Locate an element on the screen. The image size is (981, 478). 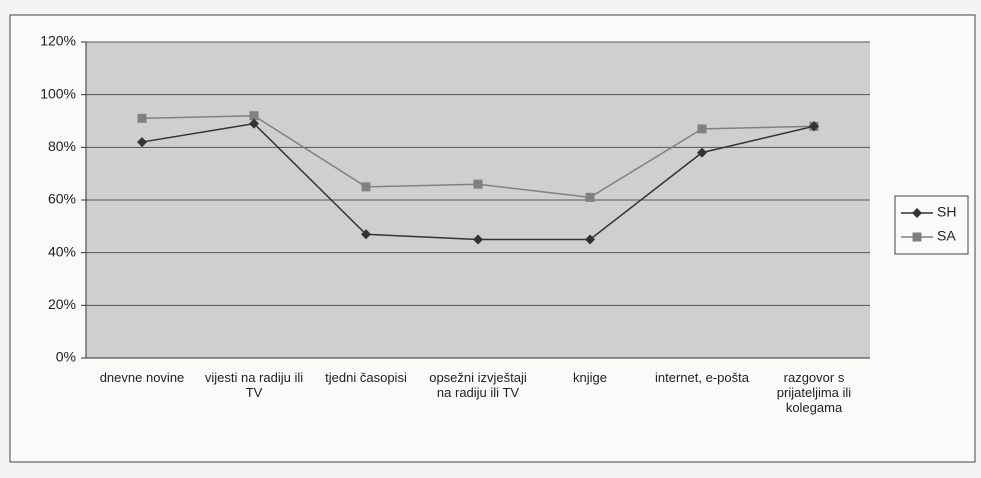
x-tick-label: vijesti na radiju ili TV is located at coordinates (254, 385).